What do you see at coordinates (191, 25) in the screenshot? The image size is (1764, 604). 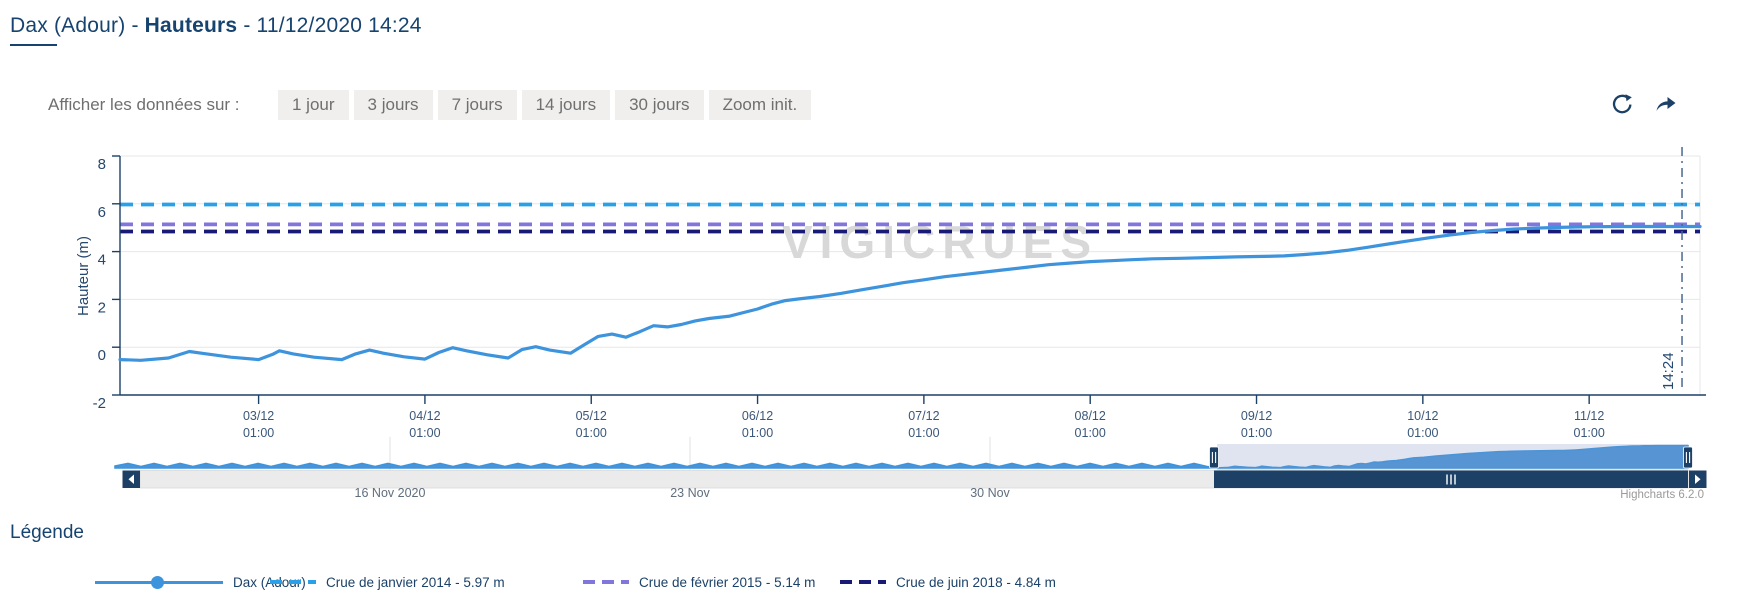 I see `title-measure-type: Hauteurs` at bounding box center [191, 25].